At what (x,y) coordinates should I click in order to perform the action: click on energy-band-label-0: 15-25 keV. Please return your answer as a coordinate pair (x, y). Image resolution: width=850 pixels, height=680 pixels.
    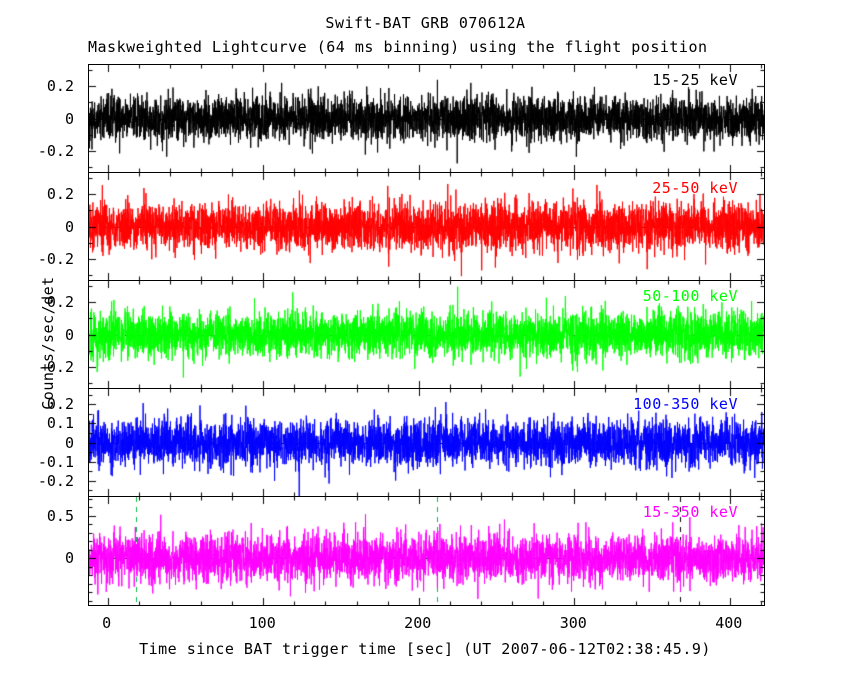
    Looking at the image, I should click on (695, 80).